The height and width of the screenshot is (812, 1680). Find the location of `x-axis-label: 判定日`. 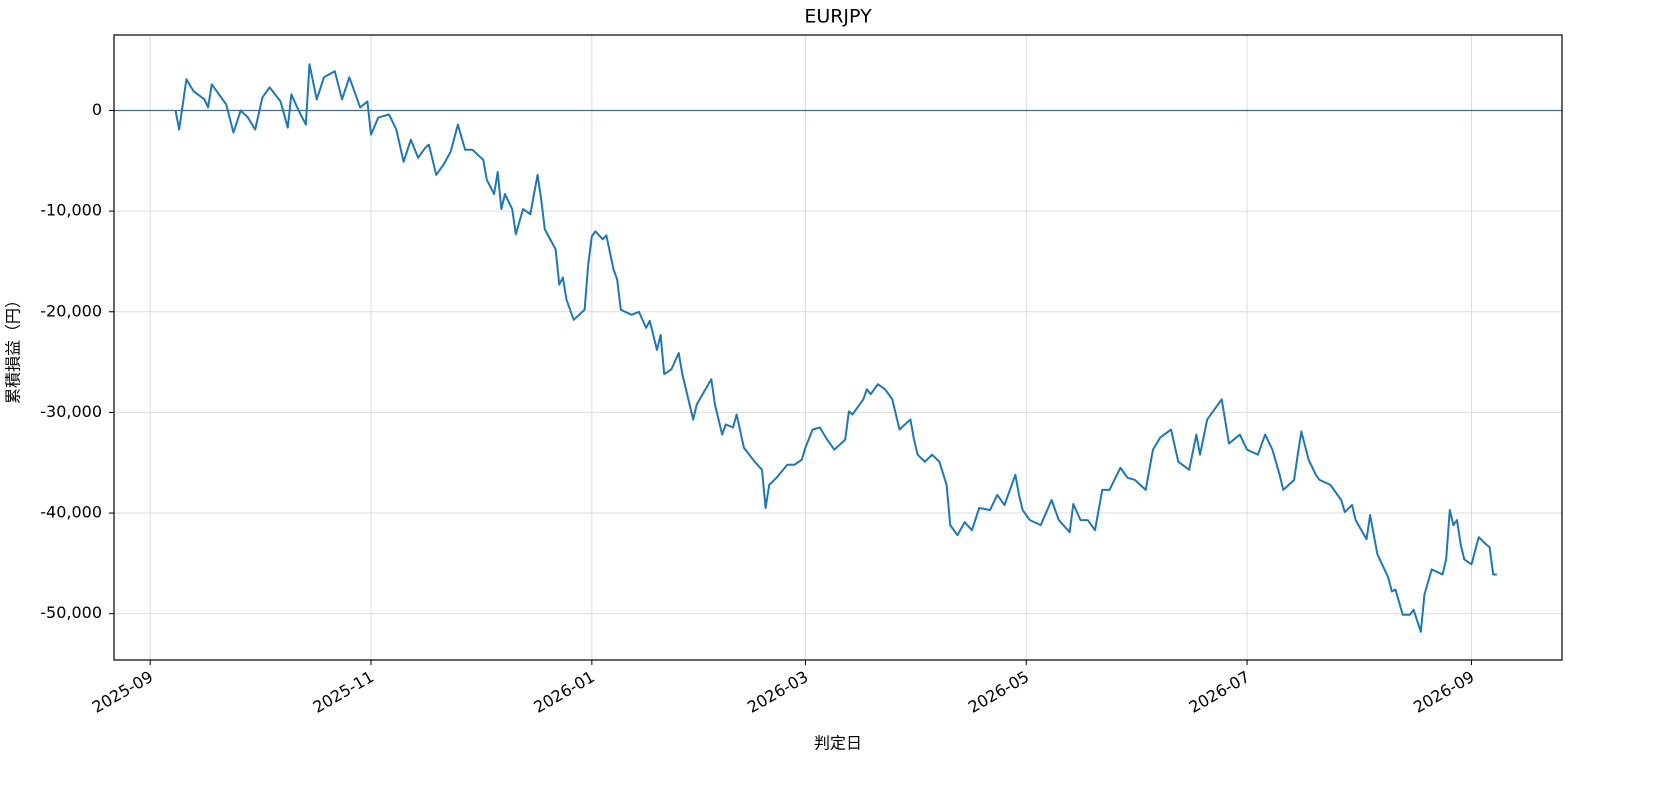

x-axis-label: 判定日 is located at coordinates (838, 743).